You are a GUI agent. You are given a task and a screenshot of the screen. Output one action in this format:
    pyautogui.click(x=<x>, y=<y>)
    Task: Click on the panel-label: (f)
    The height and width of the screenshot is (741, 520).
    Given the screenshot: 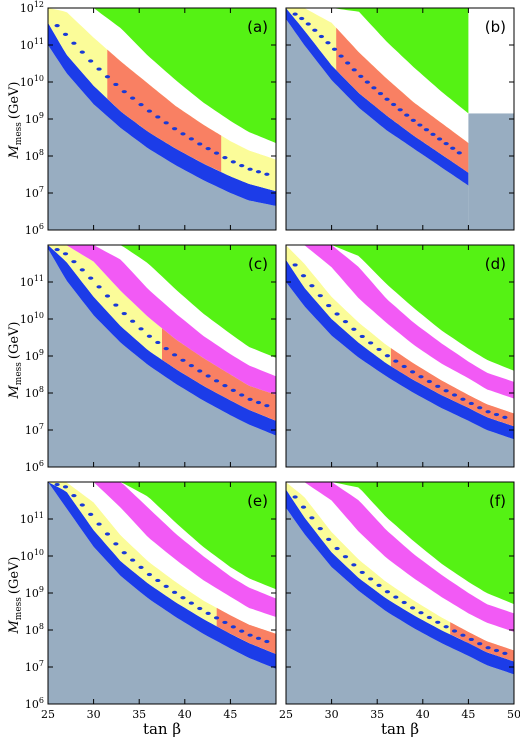 What is the action you would take?
    pyautogui.click(x=497, y=501)
    